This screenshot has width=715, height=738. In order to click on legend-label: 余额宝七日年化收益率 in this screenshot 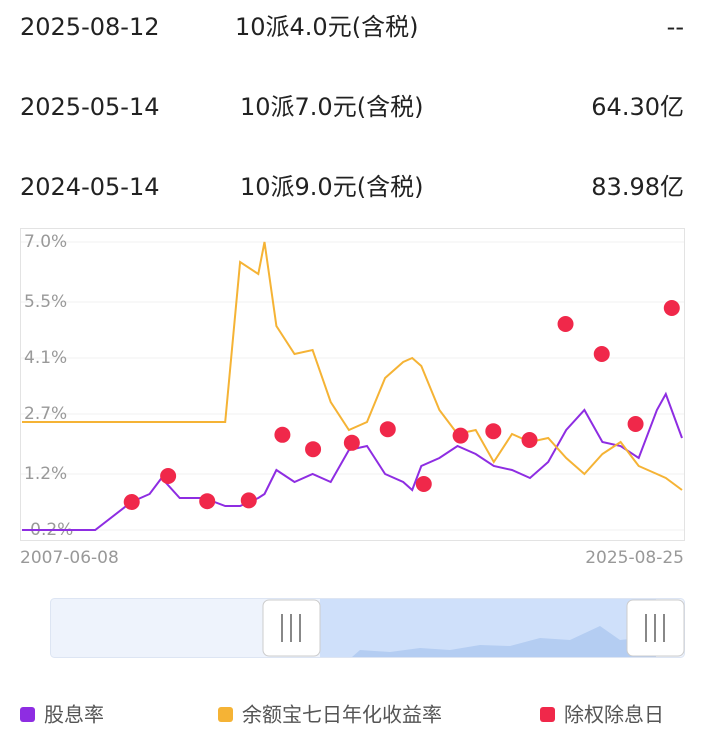, I will do `click(342, 715)`.